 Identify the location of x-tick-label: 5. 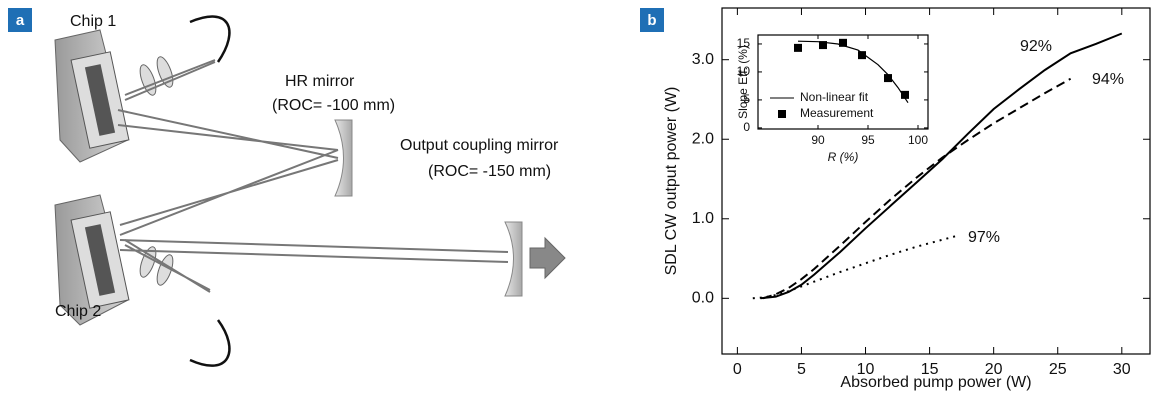
(801, 369).